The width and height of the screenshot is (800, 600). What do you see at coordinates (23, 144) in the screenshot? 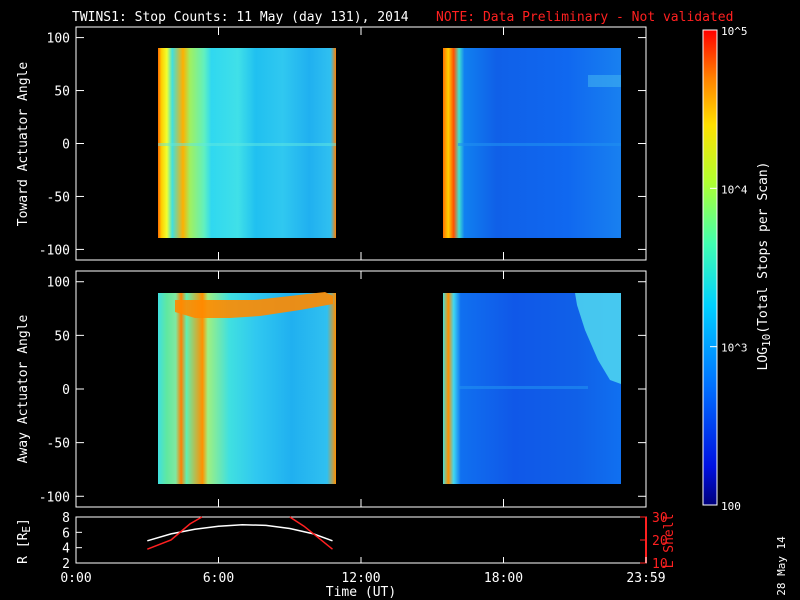
I see `toward-ylabel: Toward Actuator Angle` at bounding box center [23, 144].